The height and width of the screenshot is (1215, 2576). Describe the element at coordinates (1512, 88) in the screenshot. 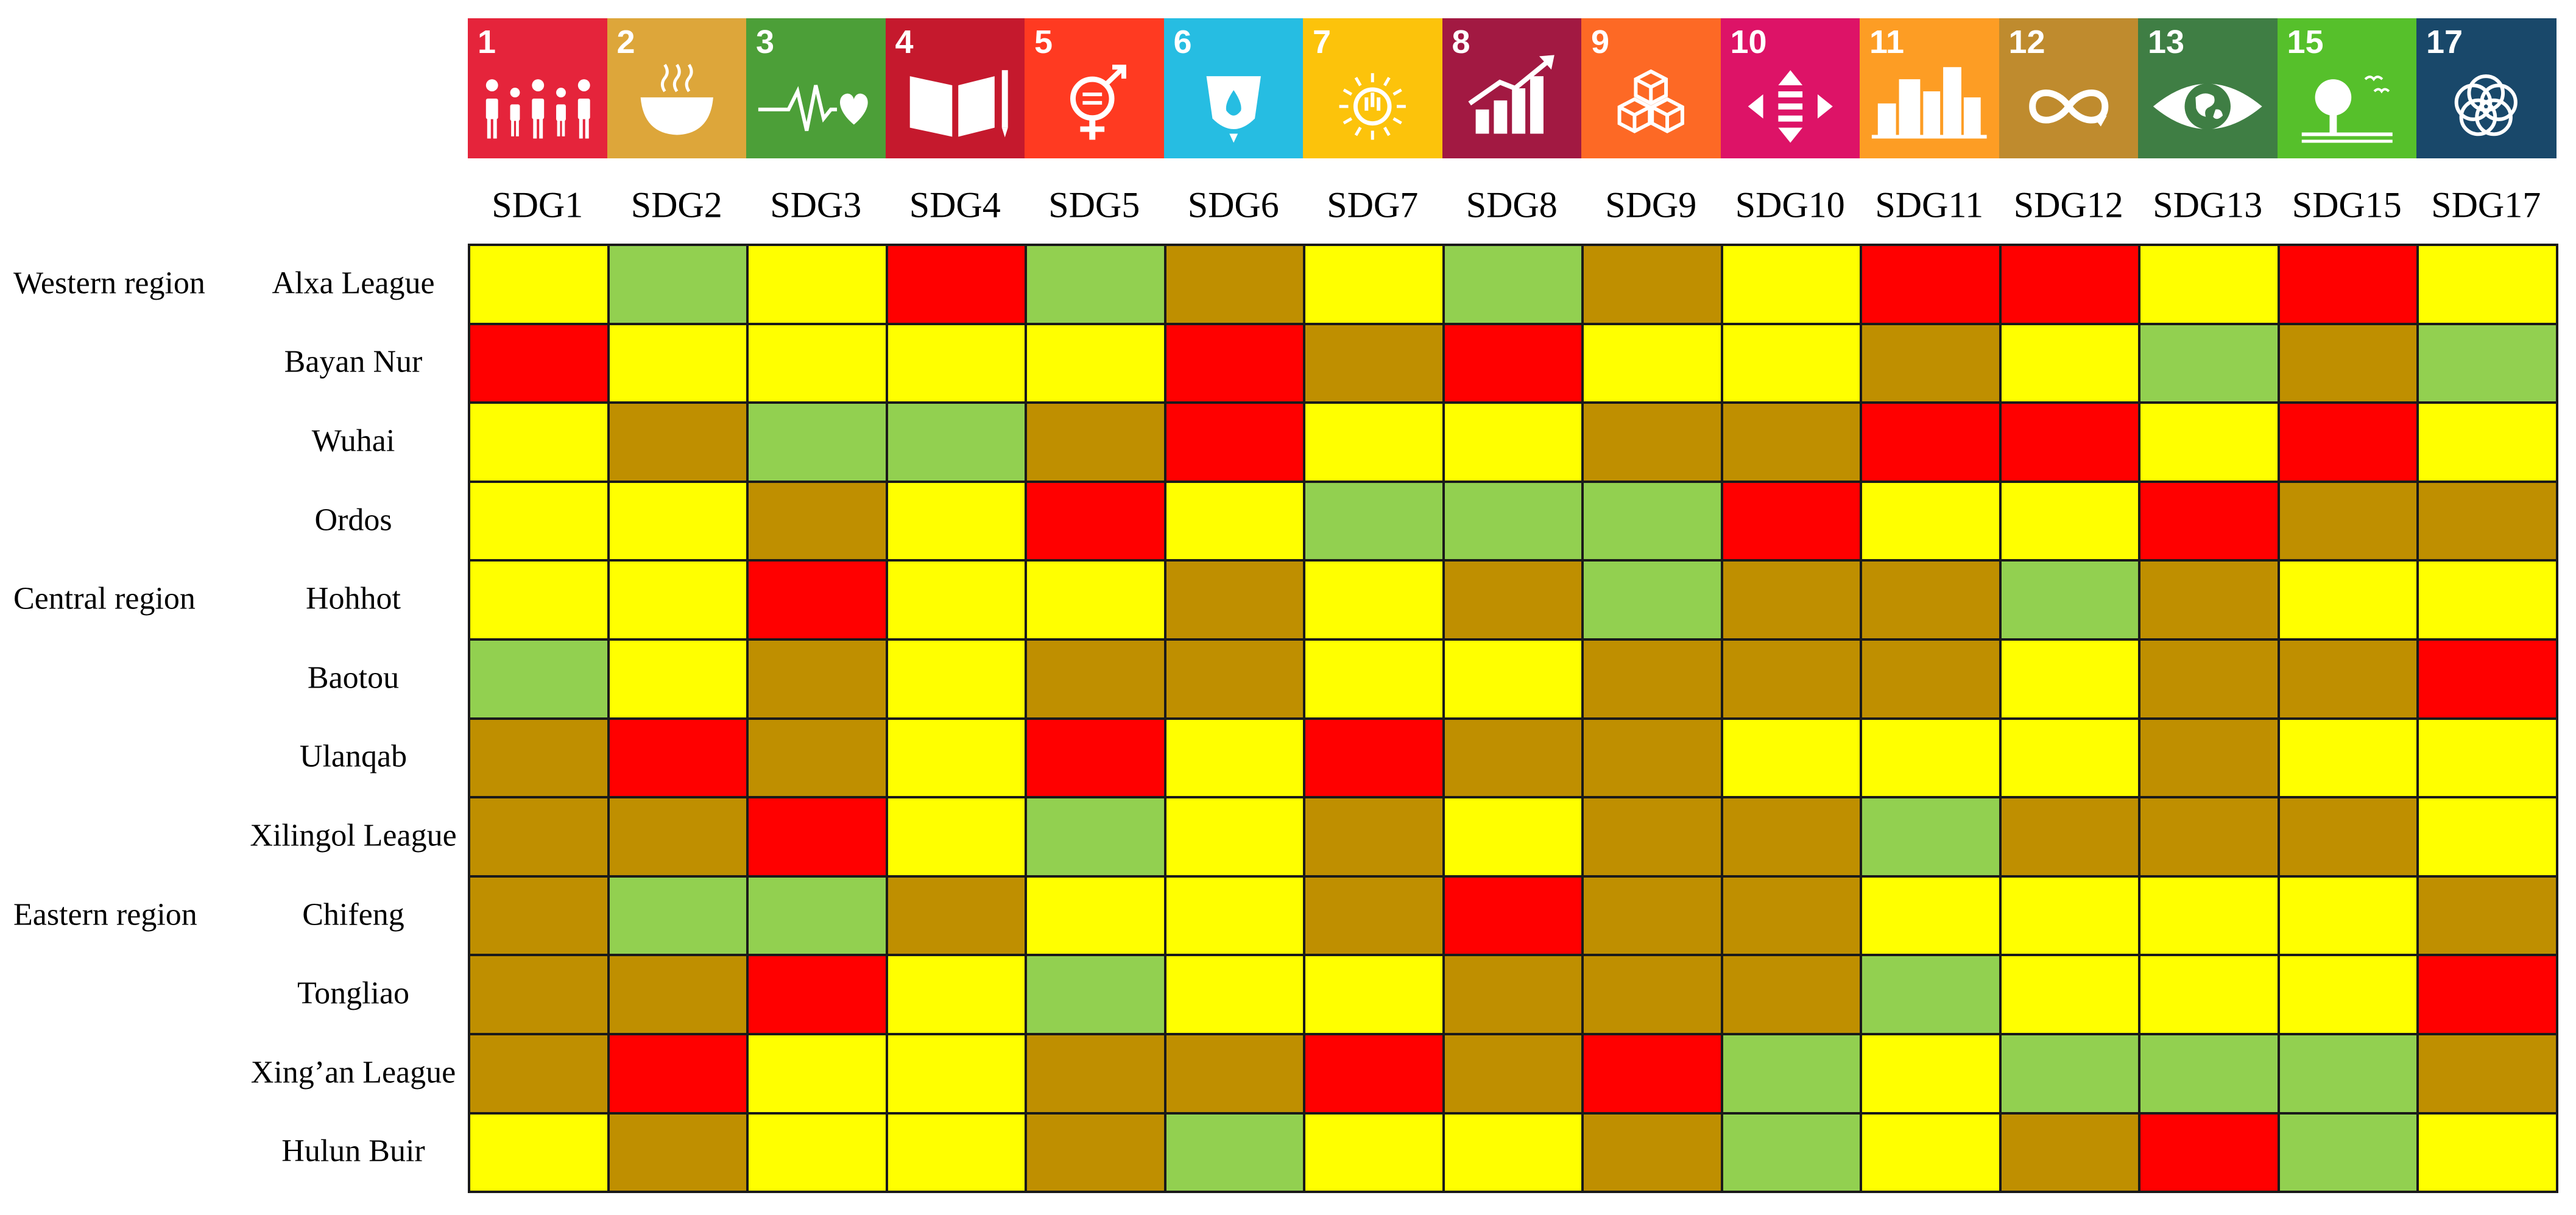

I see `sdg-tile-8: 8` at that location.